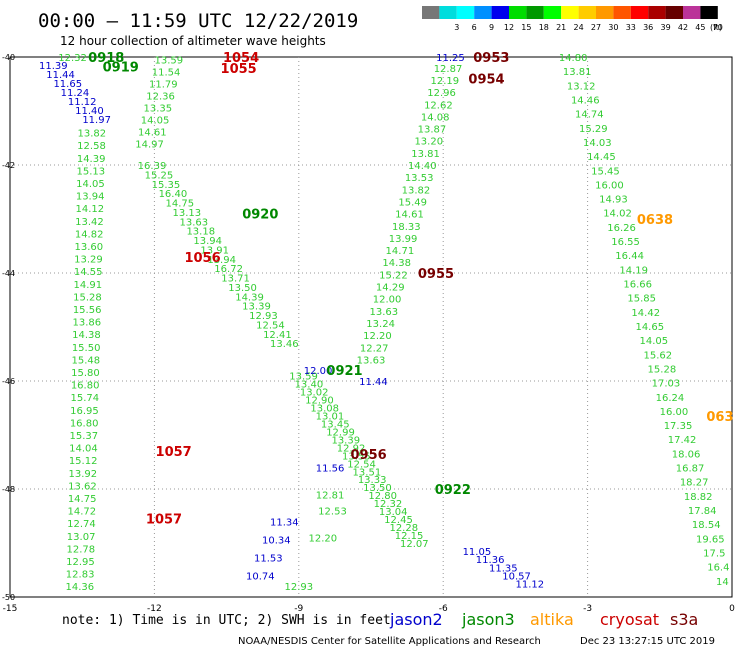  I want to click on swh-value: 14.45, so click(601, 157).